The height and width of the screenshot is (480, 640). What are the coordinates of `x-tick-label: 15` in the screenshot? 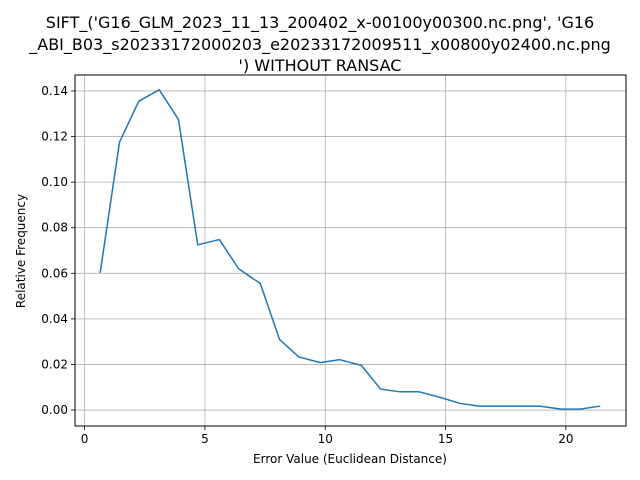 It's located at (445, 439).